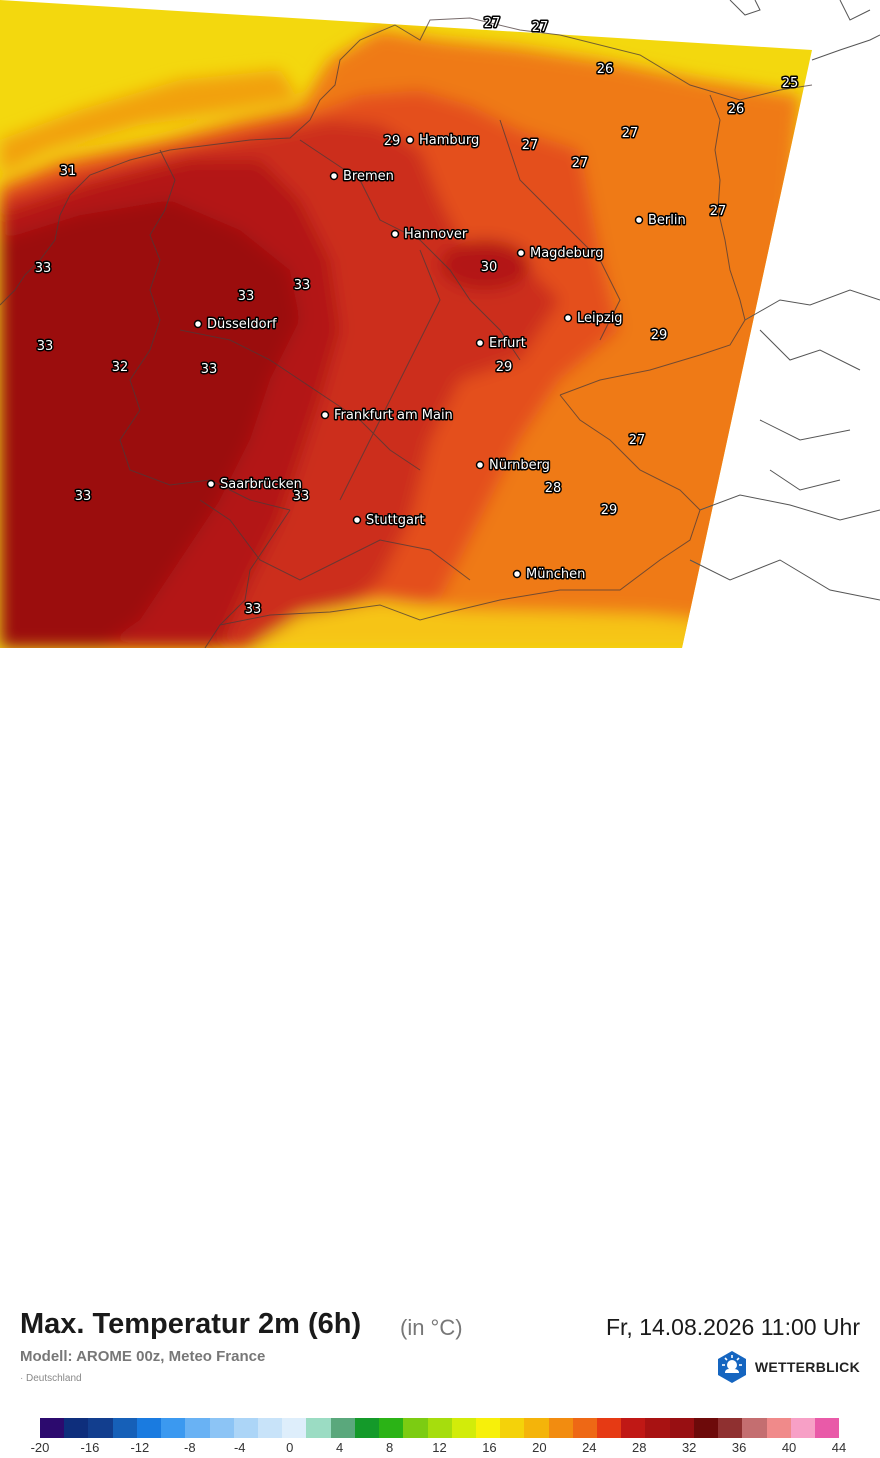 This screenshot has width=880, height=1458. I want to click on legend-tick-labels: -20 -16 -12 -8 -4 0 4 8 12 16 20 24 28 32 36 40 44, so click(439, 1449).